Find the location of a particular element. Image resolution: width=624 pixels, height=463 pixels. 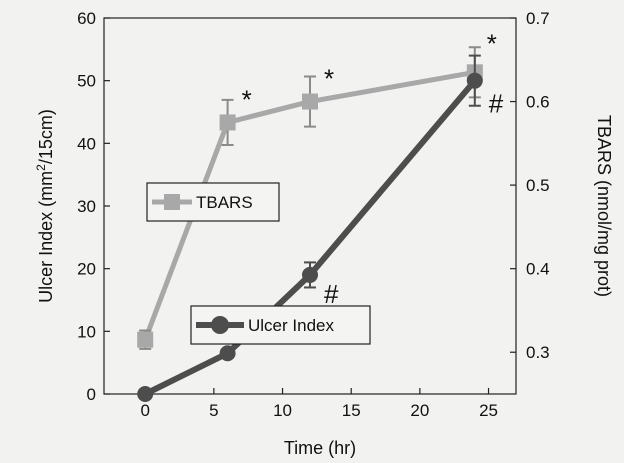

left-axis-title-superscript: 2 is located at coordinates (41, 167).